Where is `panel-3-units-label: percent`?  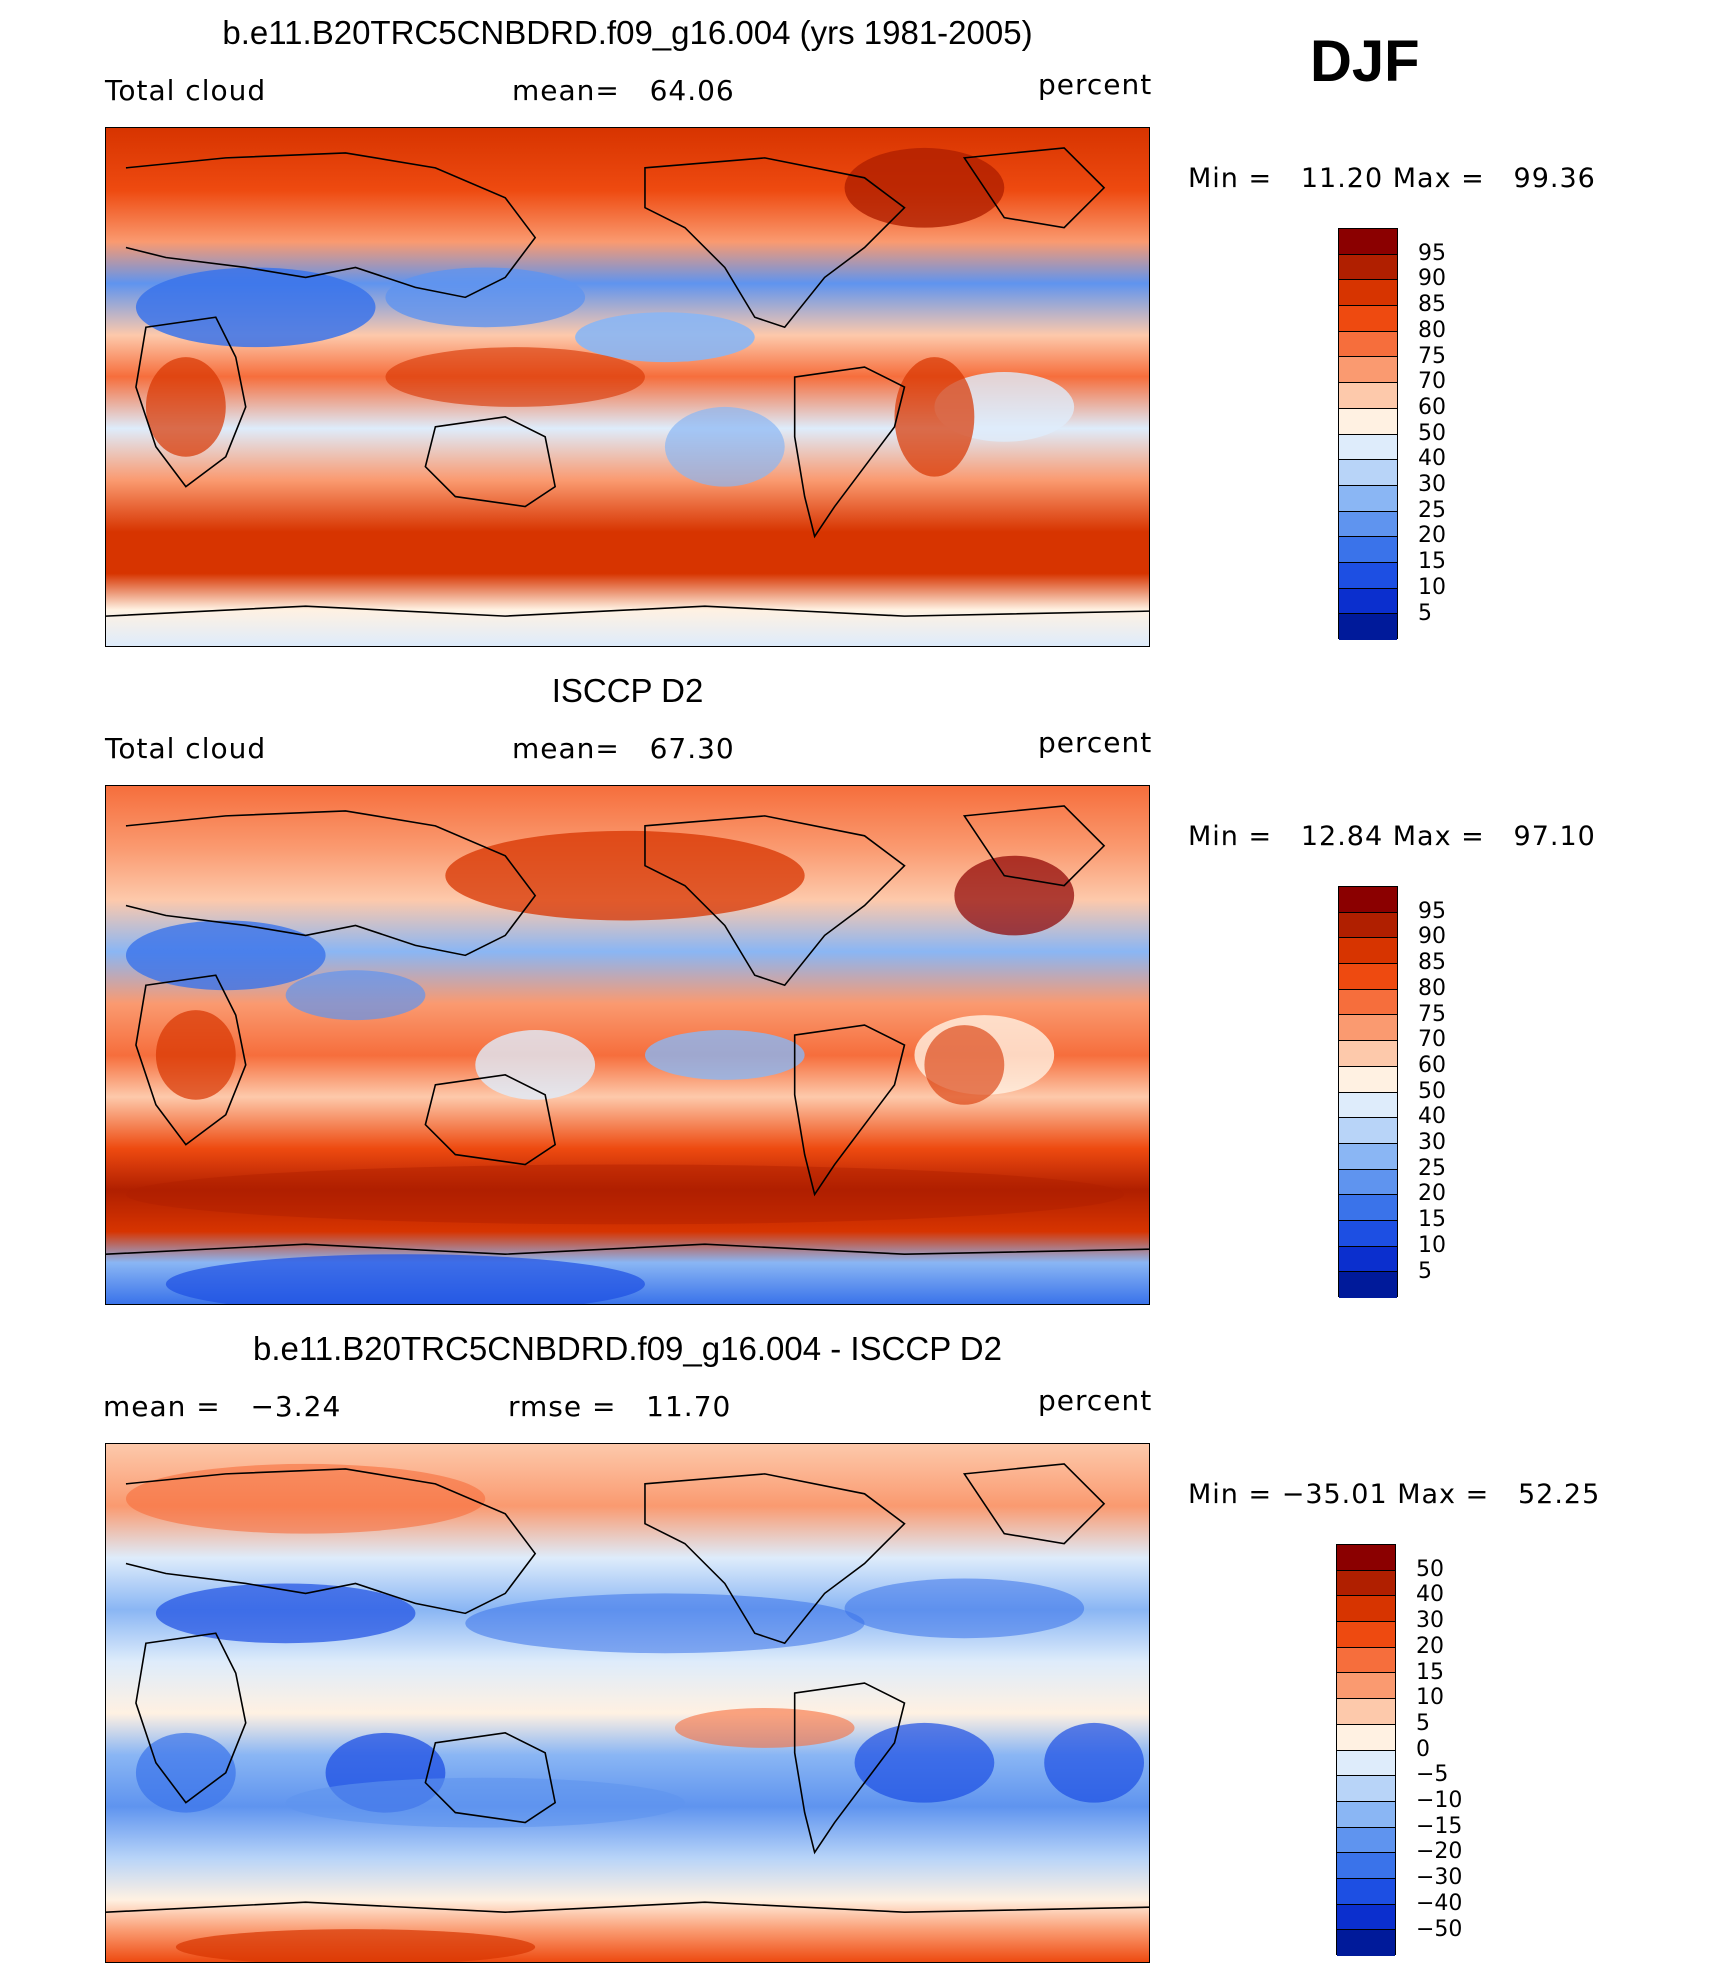
panel-3-units-label: percent is located at coordinates (1095, 1400).